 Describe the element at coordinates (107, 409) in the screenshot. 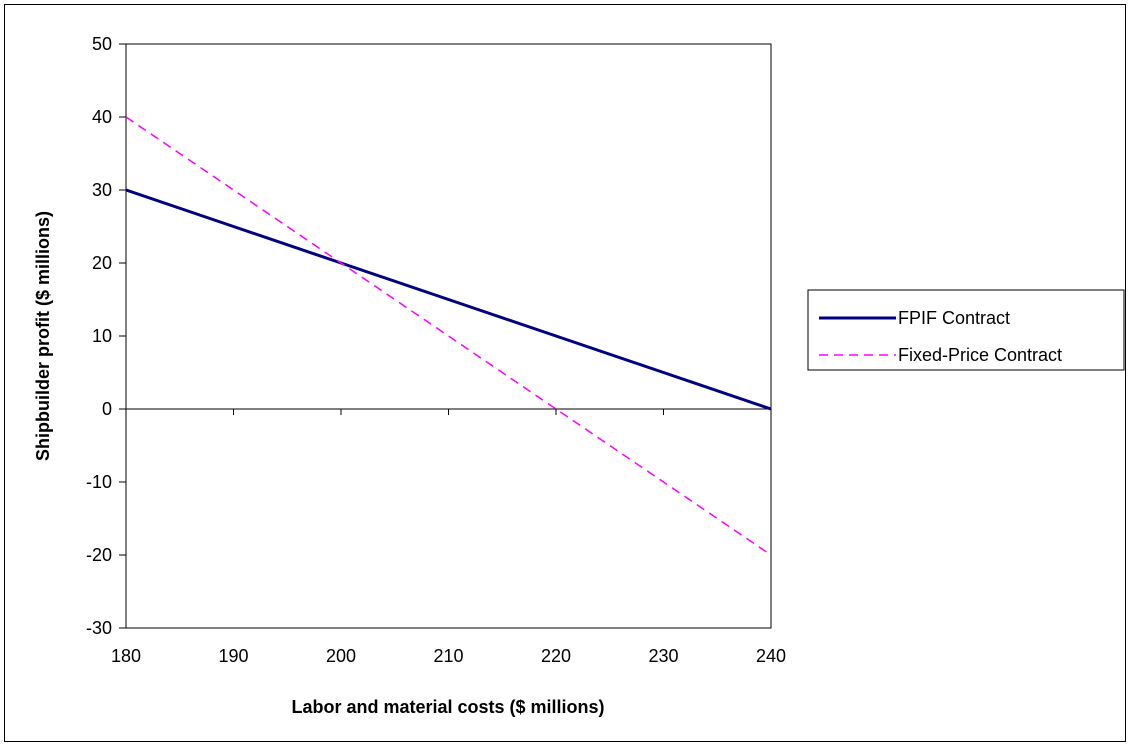

I see `y-tick-label: 0` at that location.